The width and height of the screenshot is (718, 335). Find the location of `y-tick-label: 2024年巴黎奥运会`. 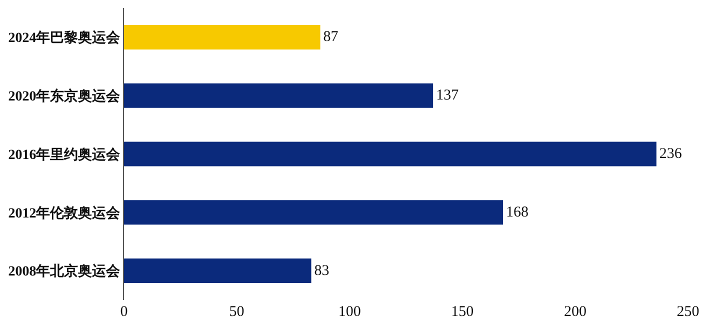

y-tick-label: 2024年巴黎奥运会 is located at coordinates (65, 38).